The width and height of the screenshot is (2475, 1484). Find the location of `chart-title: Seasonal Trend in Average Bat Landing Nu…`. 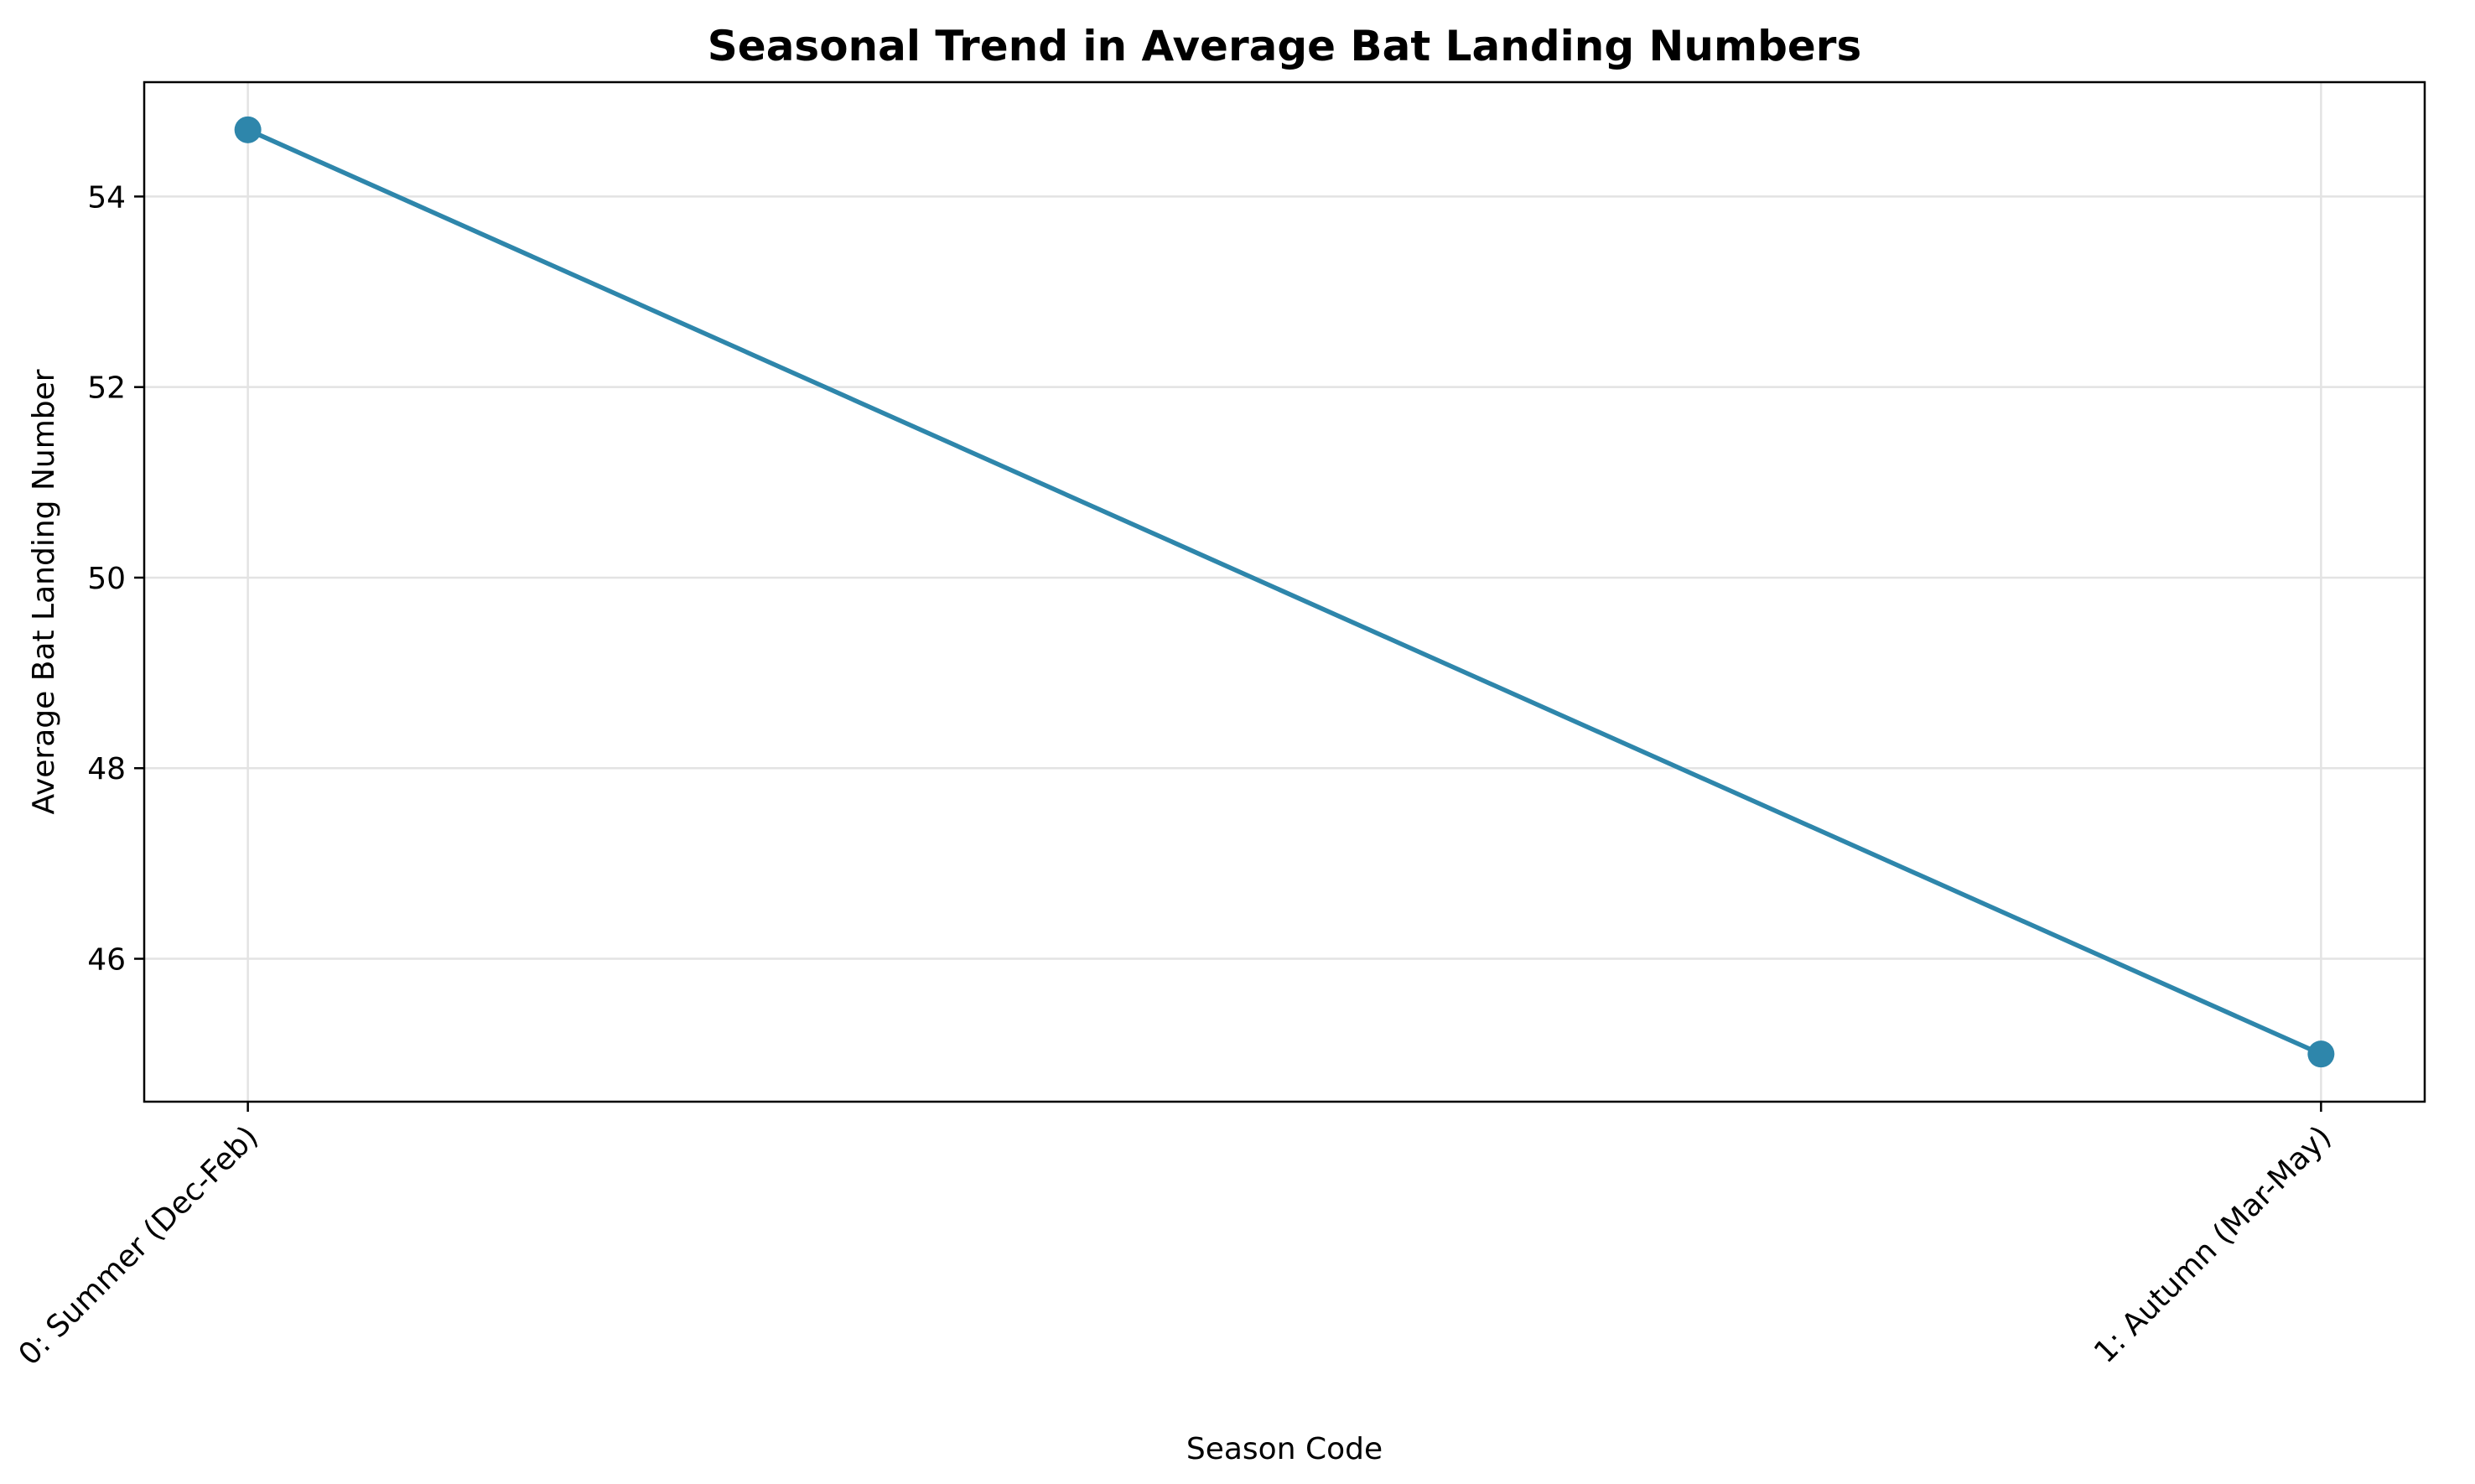

chart-title: Seasonal Trend in Average Bat Landing Nu… is located at coordinates (1284, 46).